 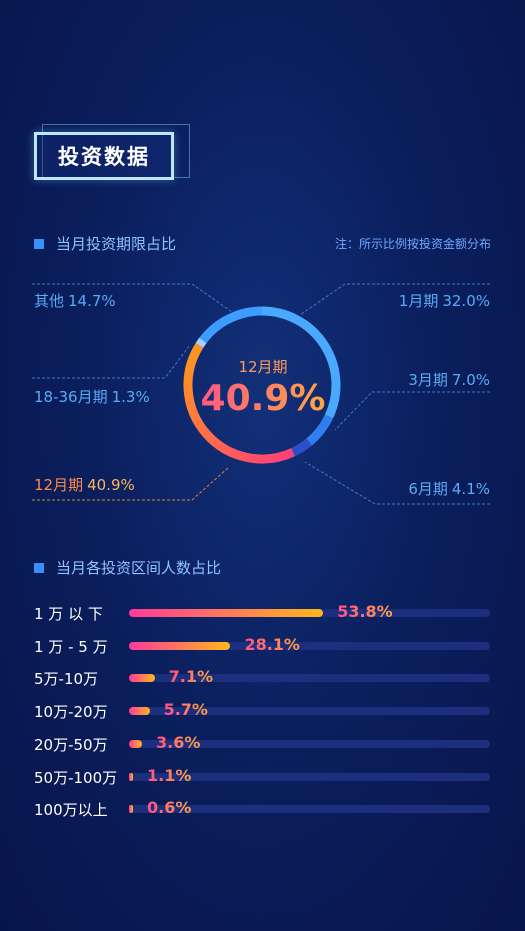 I want to click on section-title-term: 当月投资期限占比, so click(x=116, y=244).